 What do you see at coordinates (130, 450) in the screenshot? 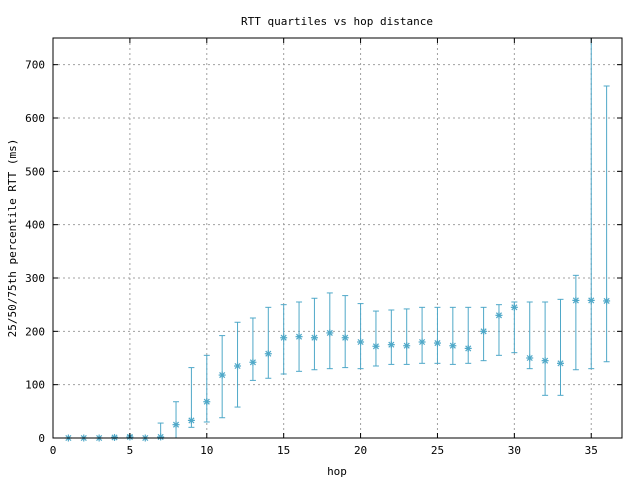
I see `x-tick-label: 5` at bounding box center [130, 450].